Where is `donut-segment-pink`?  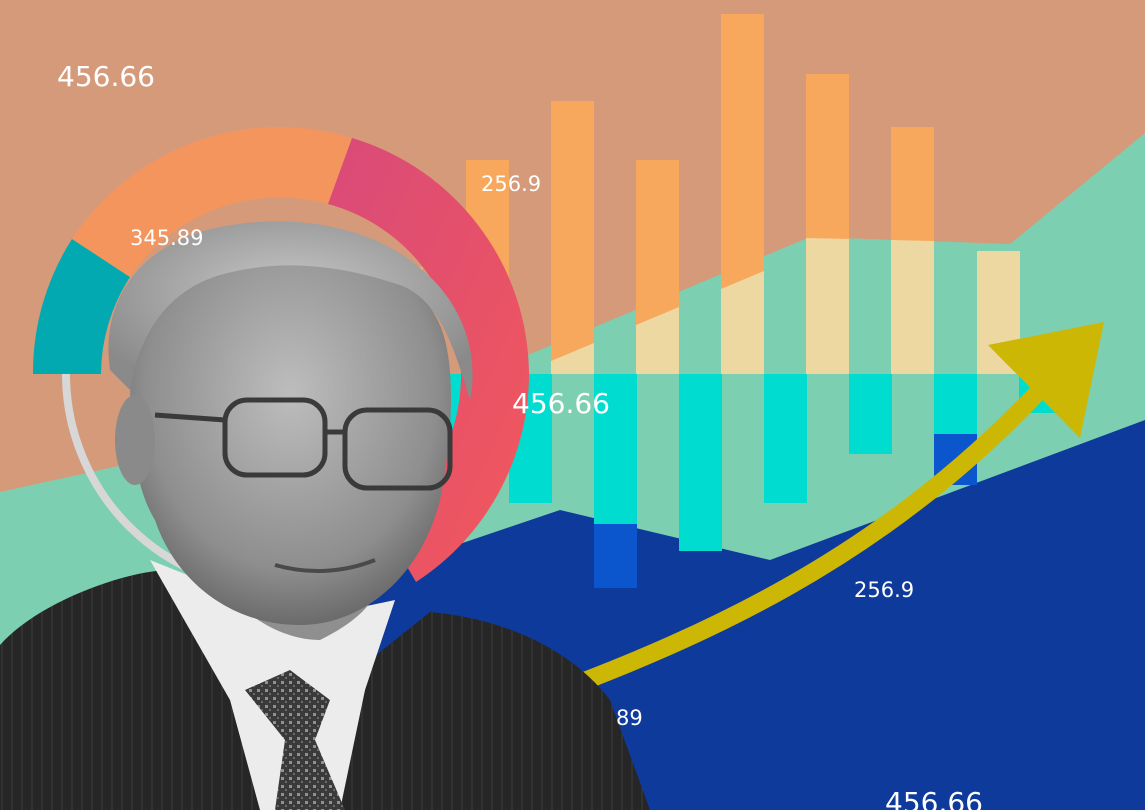 donut-segment-pink is located at coordinates (428, 360).